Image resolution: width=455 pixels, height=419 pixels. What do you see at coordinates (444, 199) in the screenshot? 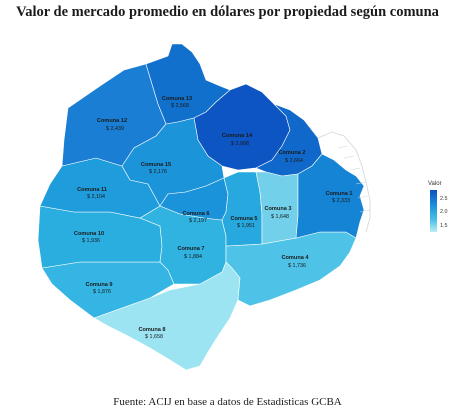
I see `legend-tick-2-5: 2.5` at bounding box center [444, 199].